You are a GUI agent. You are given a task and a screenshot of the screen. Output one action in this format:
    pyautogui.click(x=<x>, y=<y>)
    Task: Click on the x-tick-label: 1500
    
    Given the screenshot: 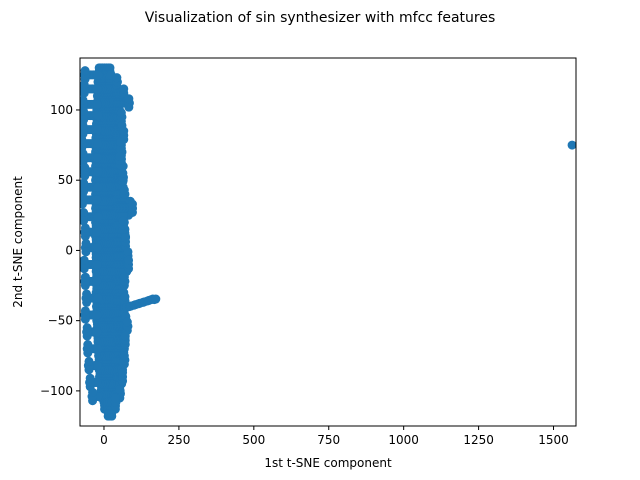 What is the action you would take?
    pyautogui.click(x=553, y=440)
    